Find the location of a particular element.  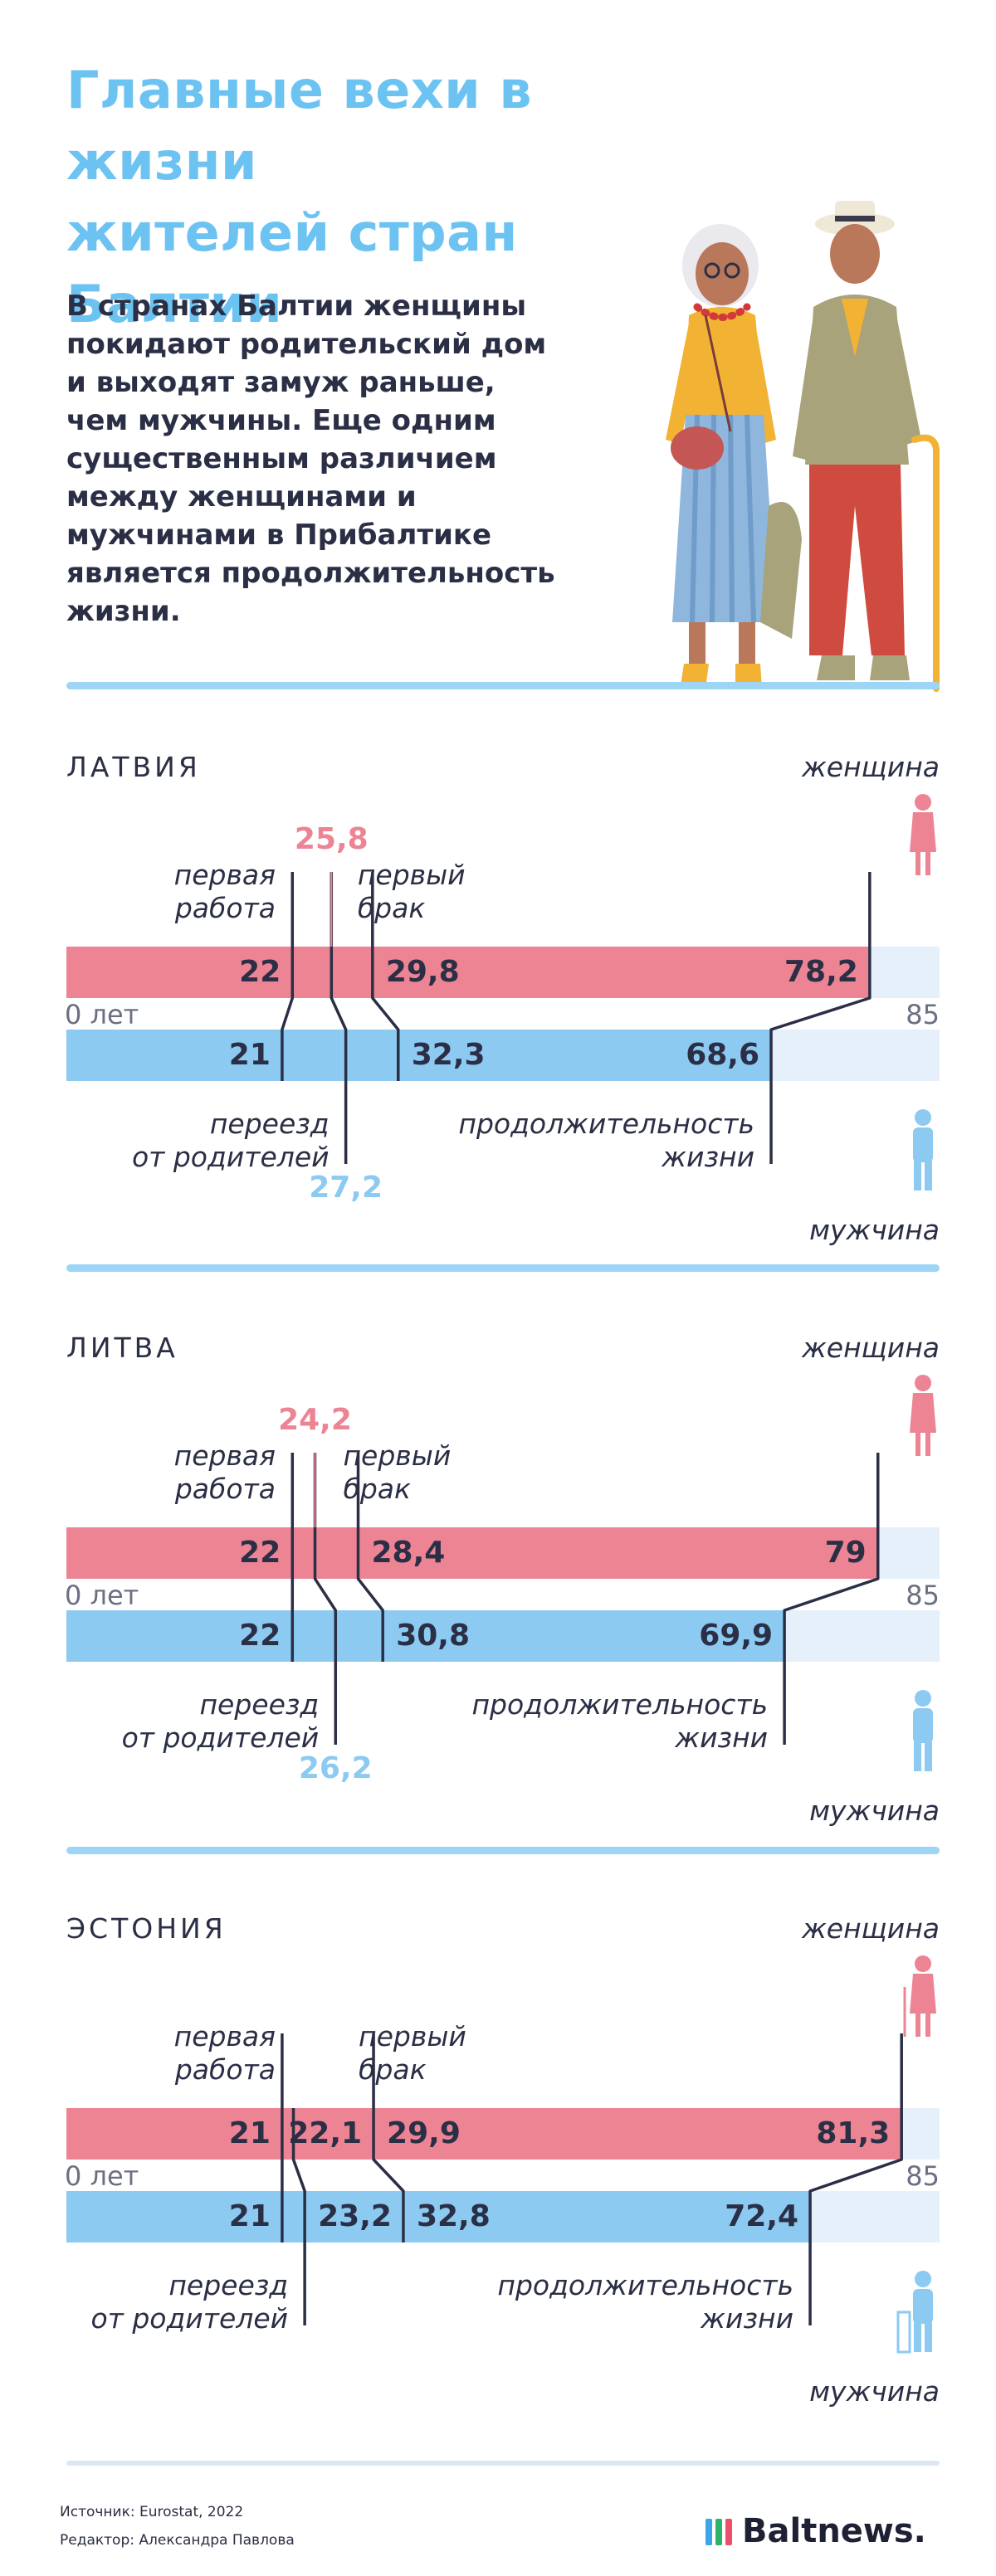

intro-line: чем мужчины. Еще одним is located at coordinates (281, 420).